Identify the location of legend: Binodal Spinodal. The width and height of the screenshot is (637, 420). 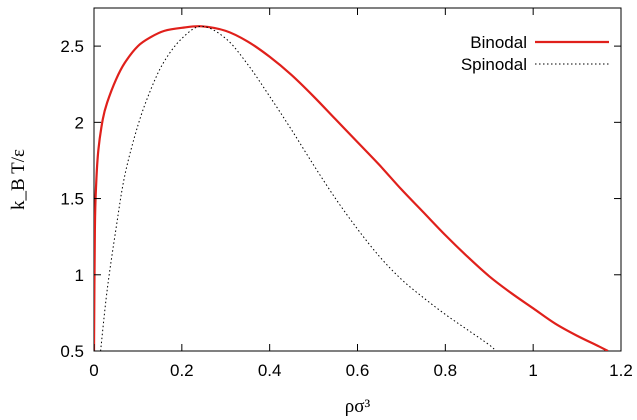
(535, 53).